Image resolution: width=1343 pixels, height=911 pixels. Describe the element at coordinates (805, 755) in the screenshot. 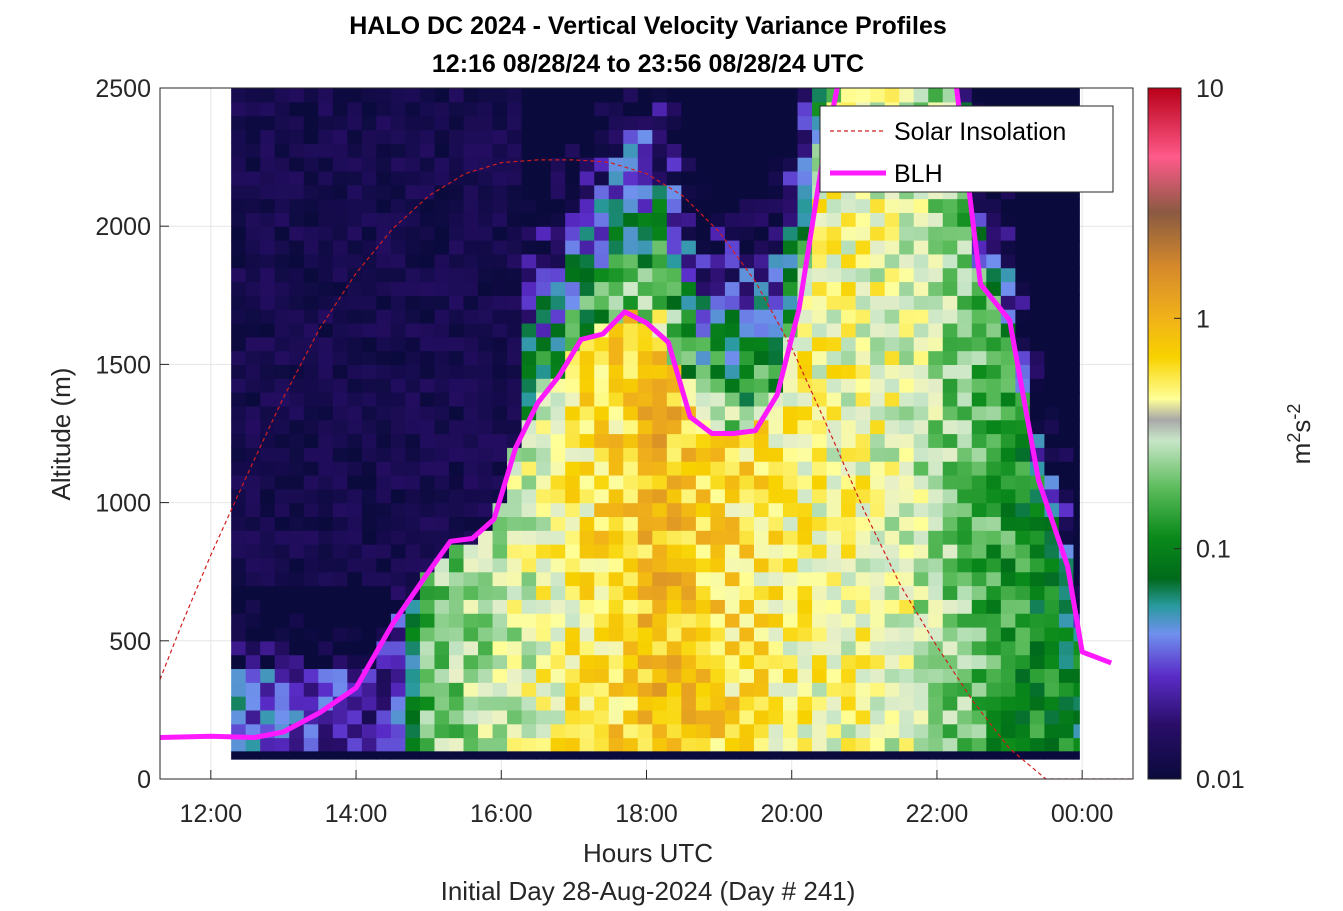

I see `heatmap-surface-cell` at that location.